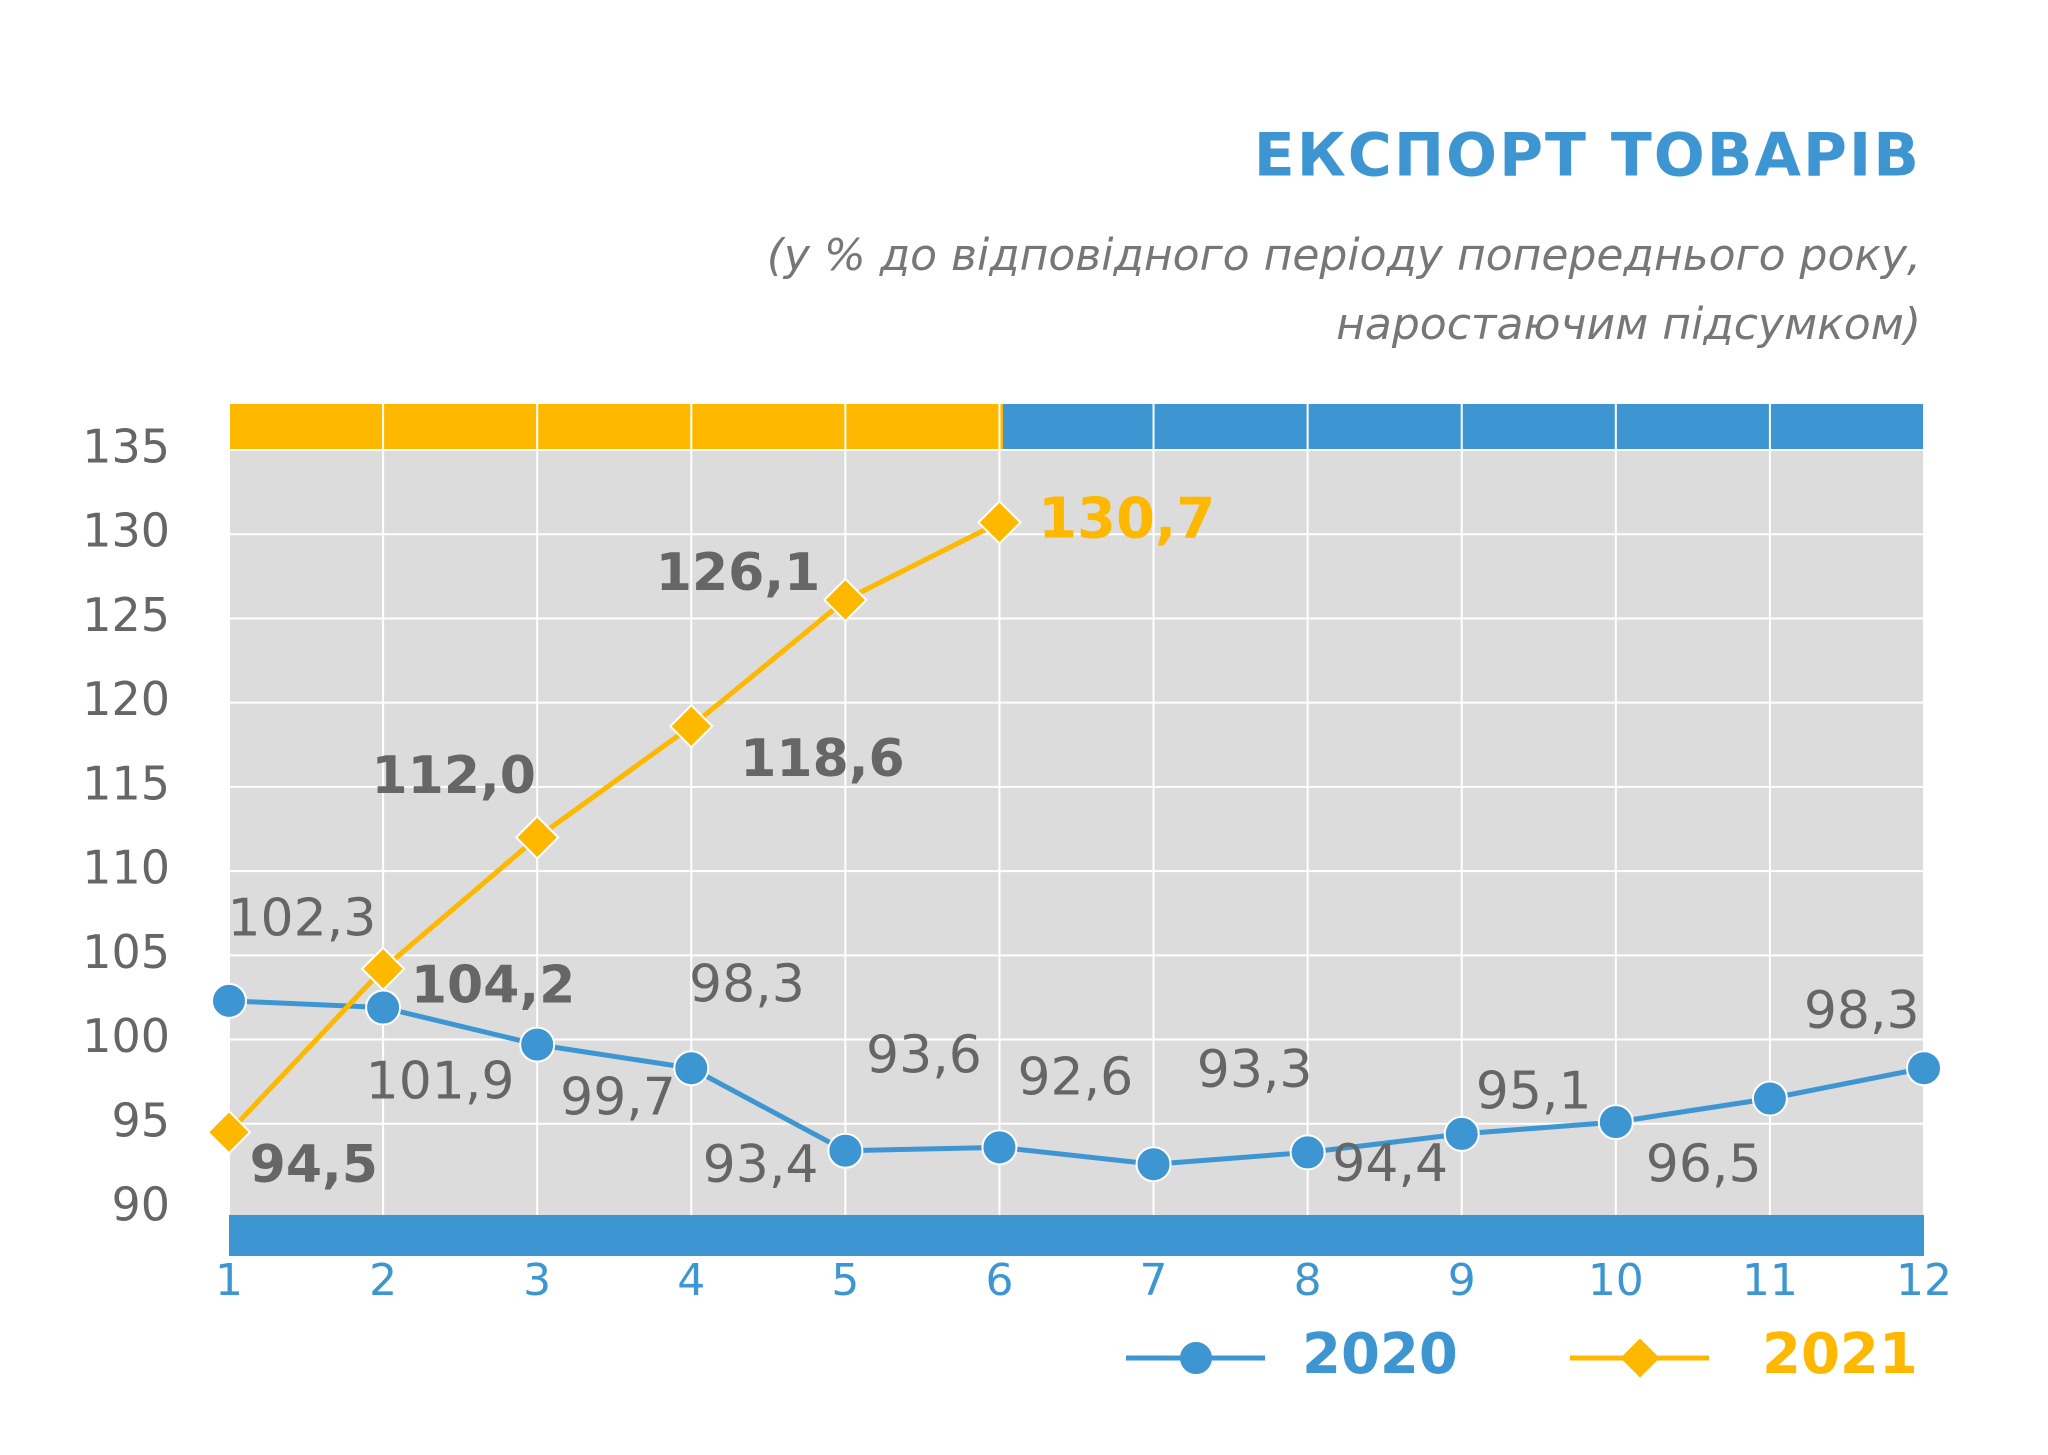 This screenshot has width=2048, height=1455. Describe the element at coordinates (1840, 1354) in the screenshot. I see `legend-label: 2021` at that location.